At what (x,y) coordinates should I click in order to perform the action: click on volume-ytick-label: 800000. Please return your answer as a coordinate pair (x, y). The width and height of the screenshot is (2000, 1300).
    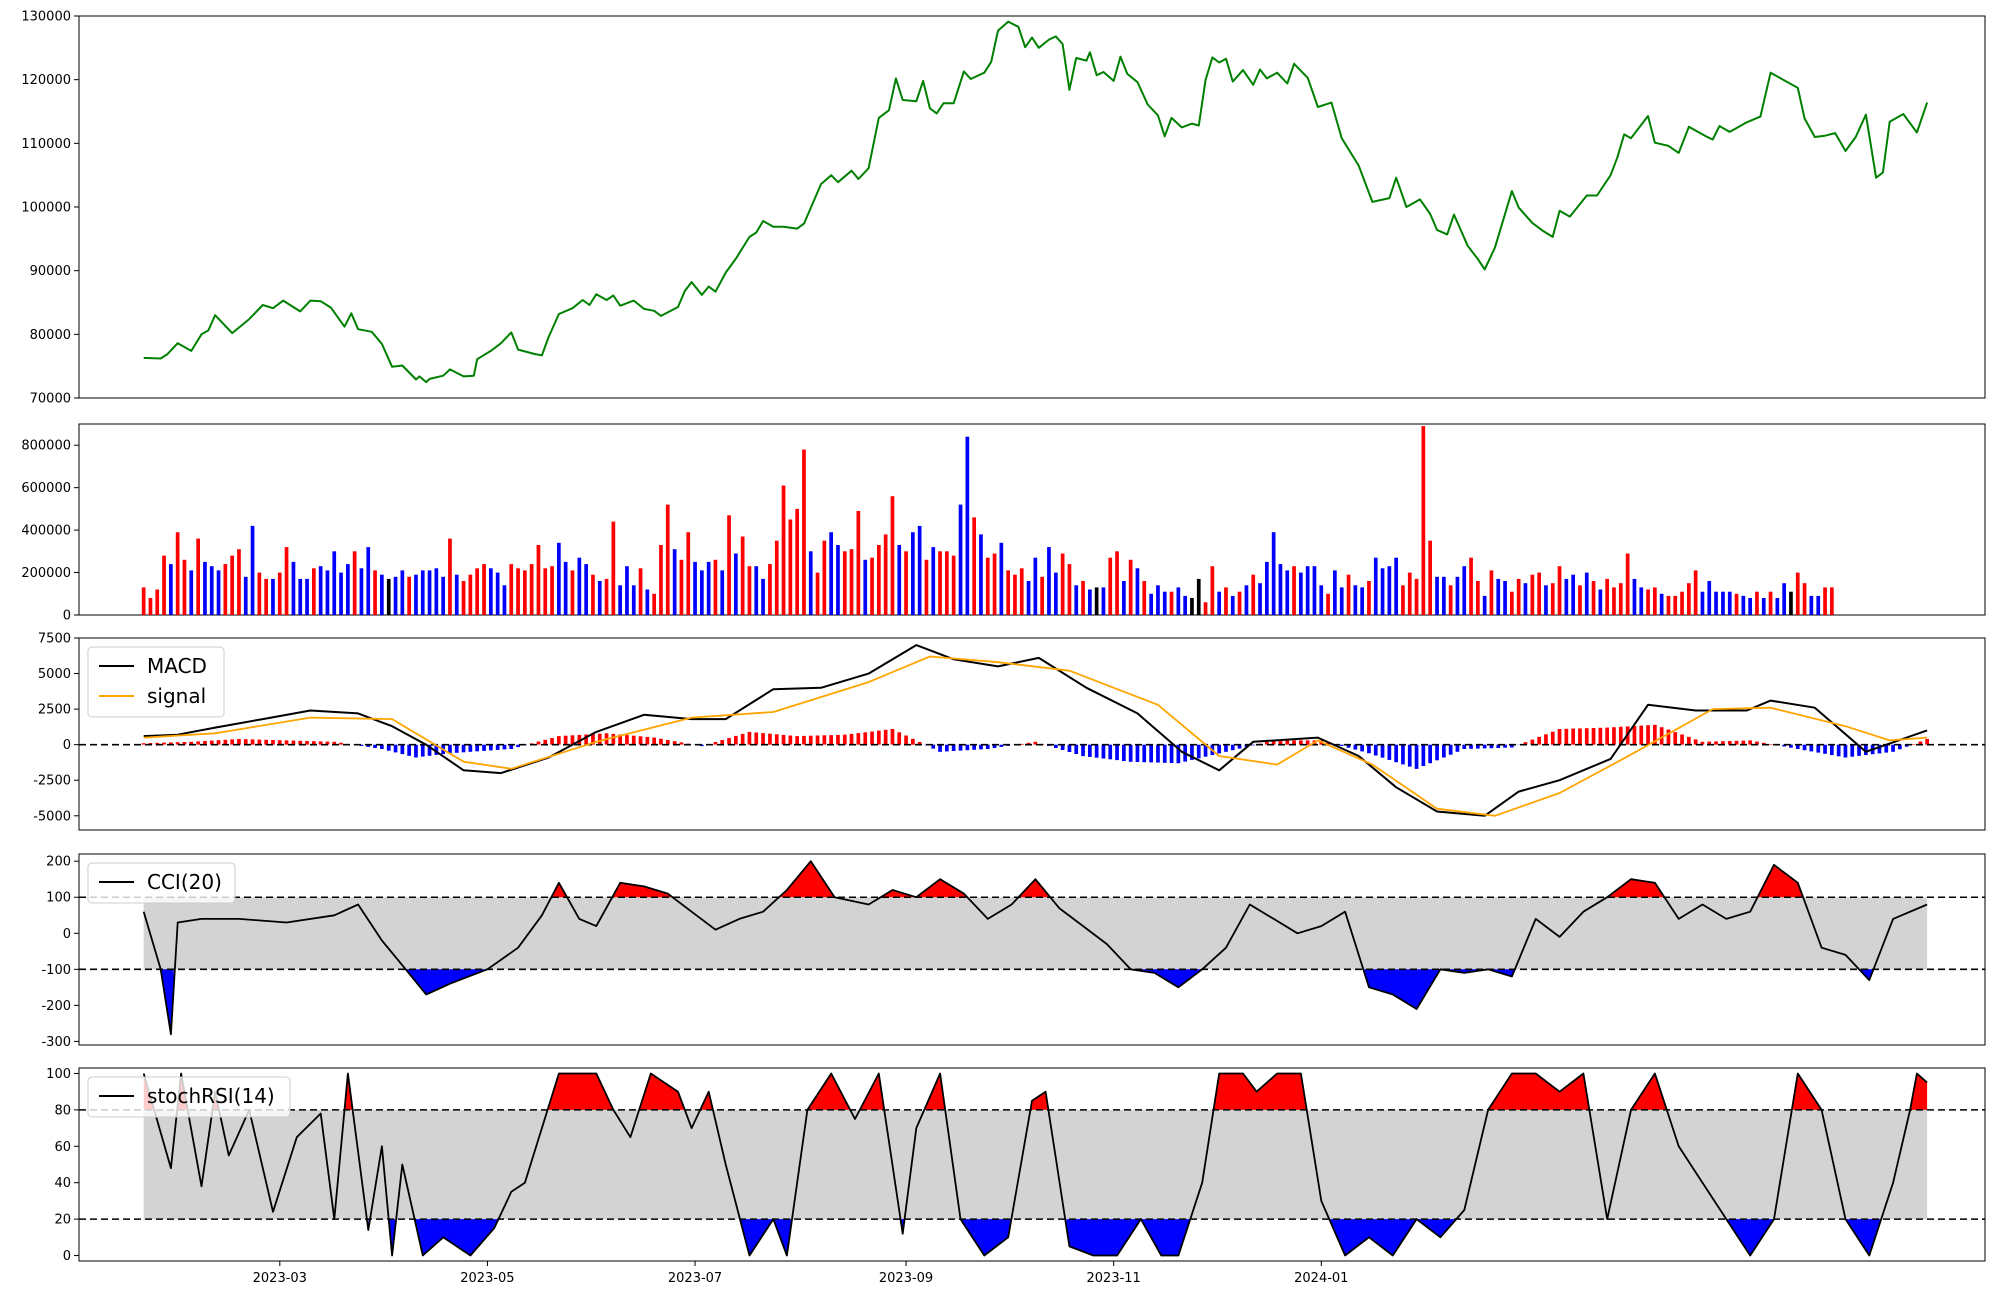
    Looking at the image, I should click on (46, 446).